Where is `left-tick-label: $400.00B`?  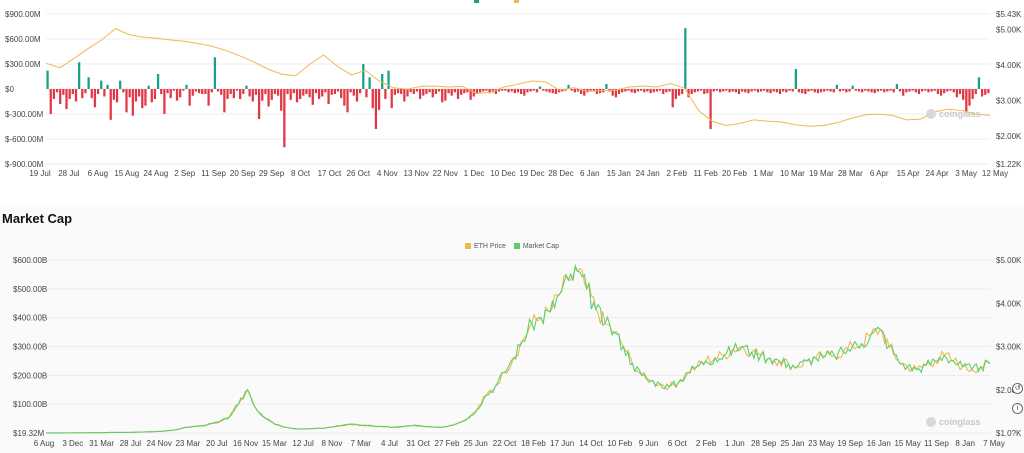
left-tick-label: $400.00B is located at coordinates (30, 318).